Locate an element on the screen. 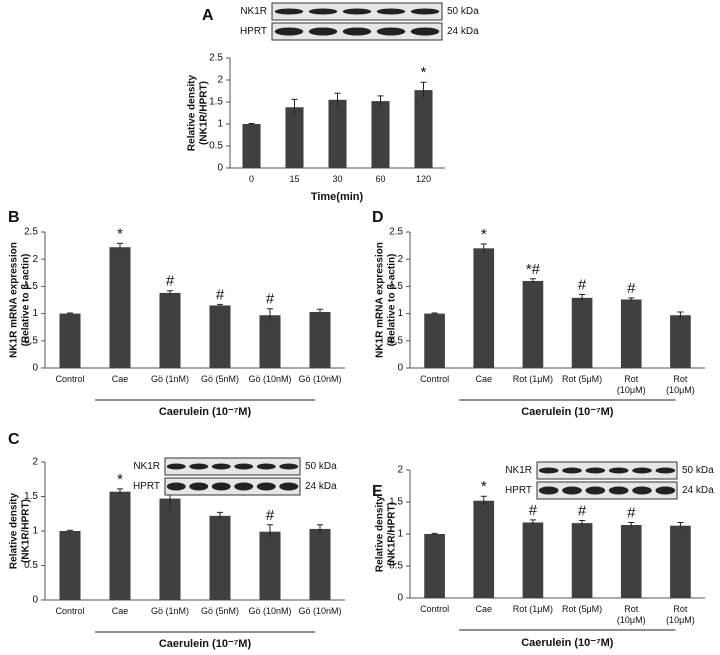  y-tick-label: 1.5 is located at coordinates (31, 496).